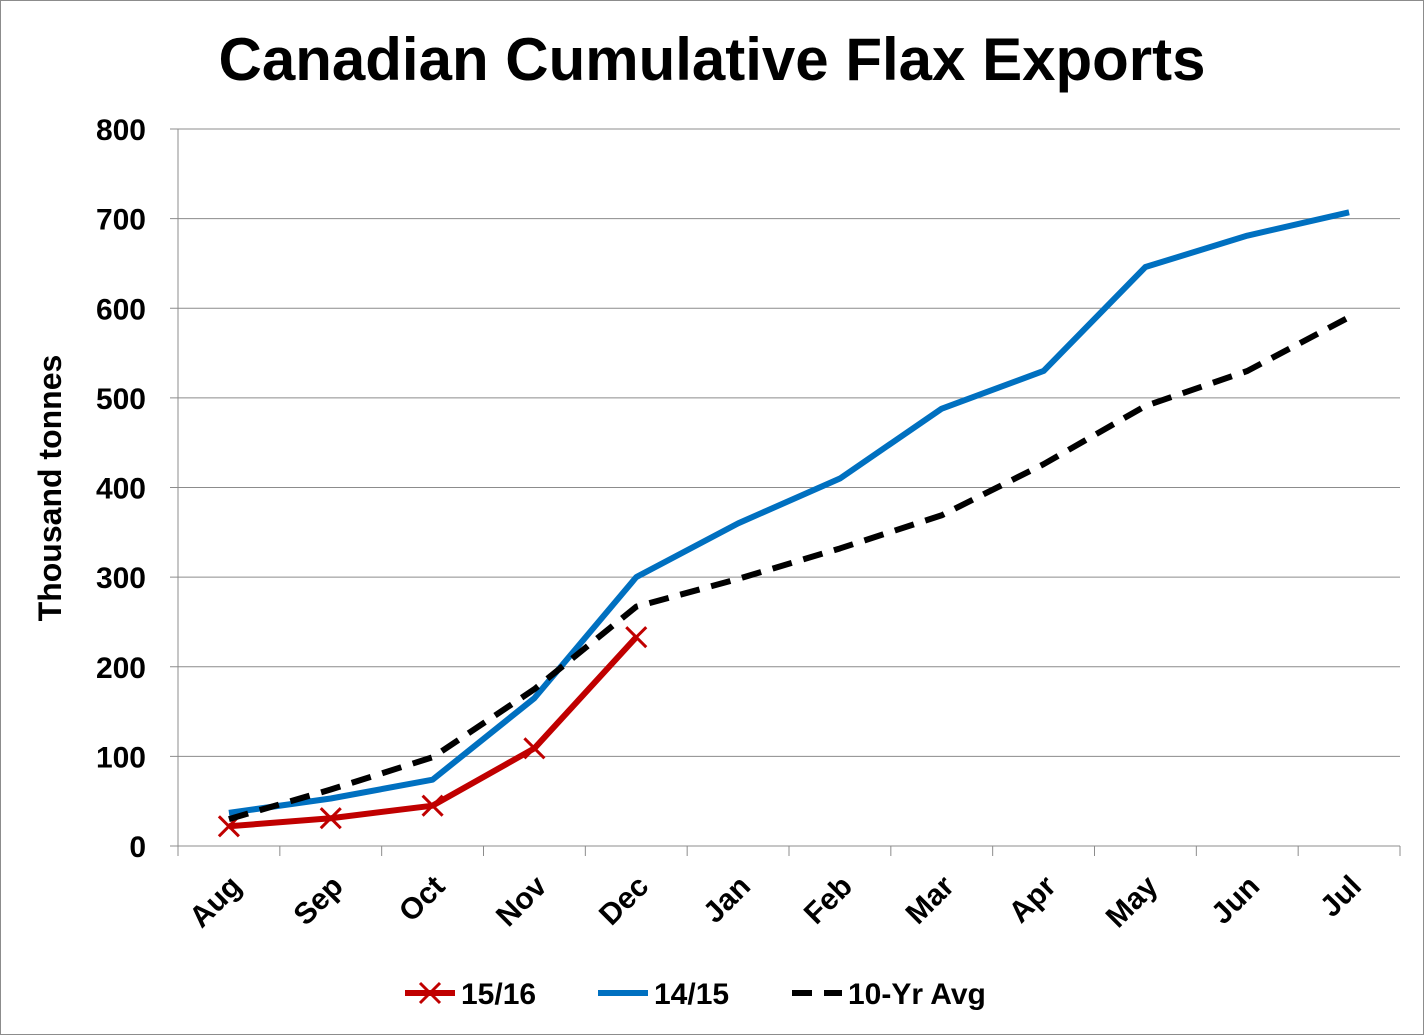 The width and height of the screenshot is (1424, 1035). Describe the element at coordinates (727, 900) in the screenshot. I see `x-tick-label: Jan` at that location.